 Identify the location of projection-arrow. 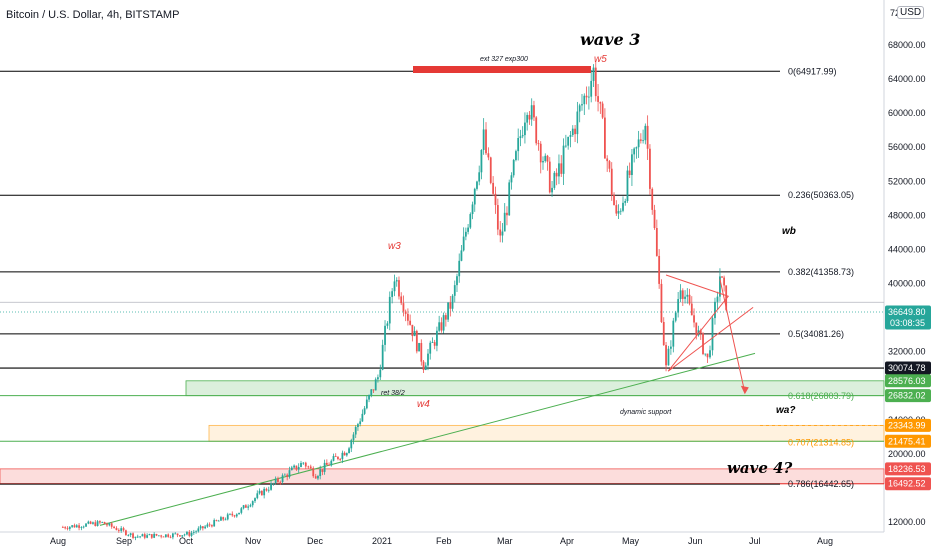
(732, 336).